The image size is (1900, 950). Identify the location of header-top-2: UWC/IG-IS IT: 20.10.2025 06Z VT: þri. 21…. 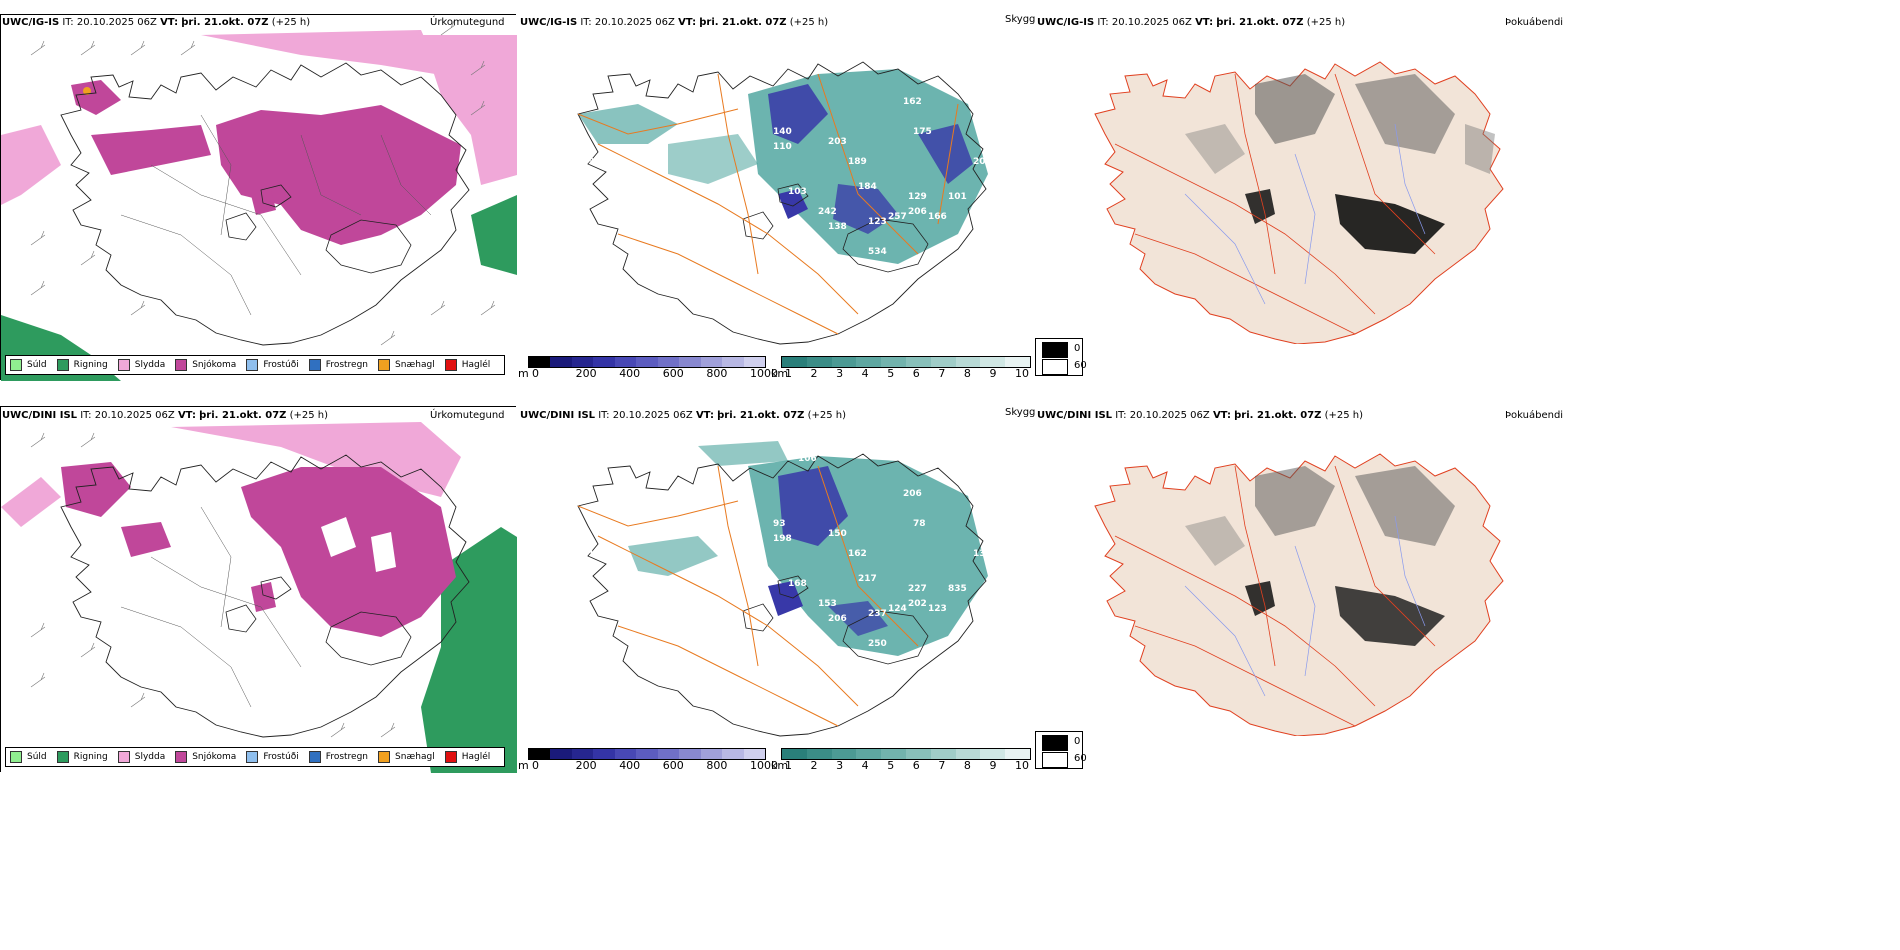
(674, 22).